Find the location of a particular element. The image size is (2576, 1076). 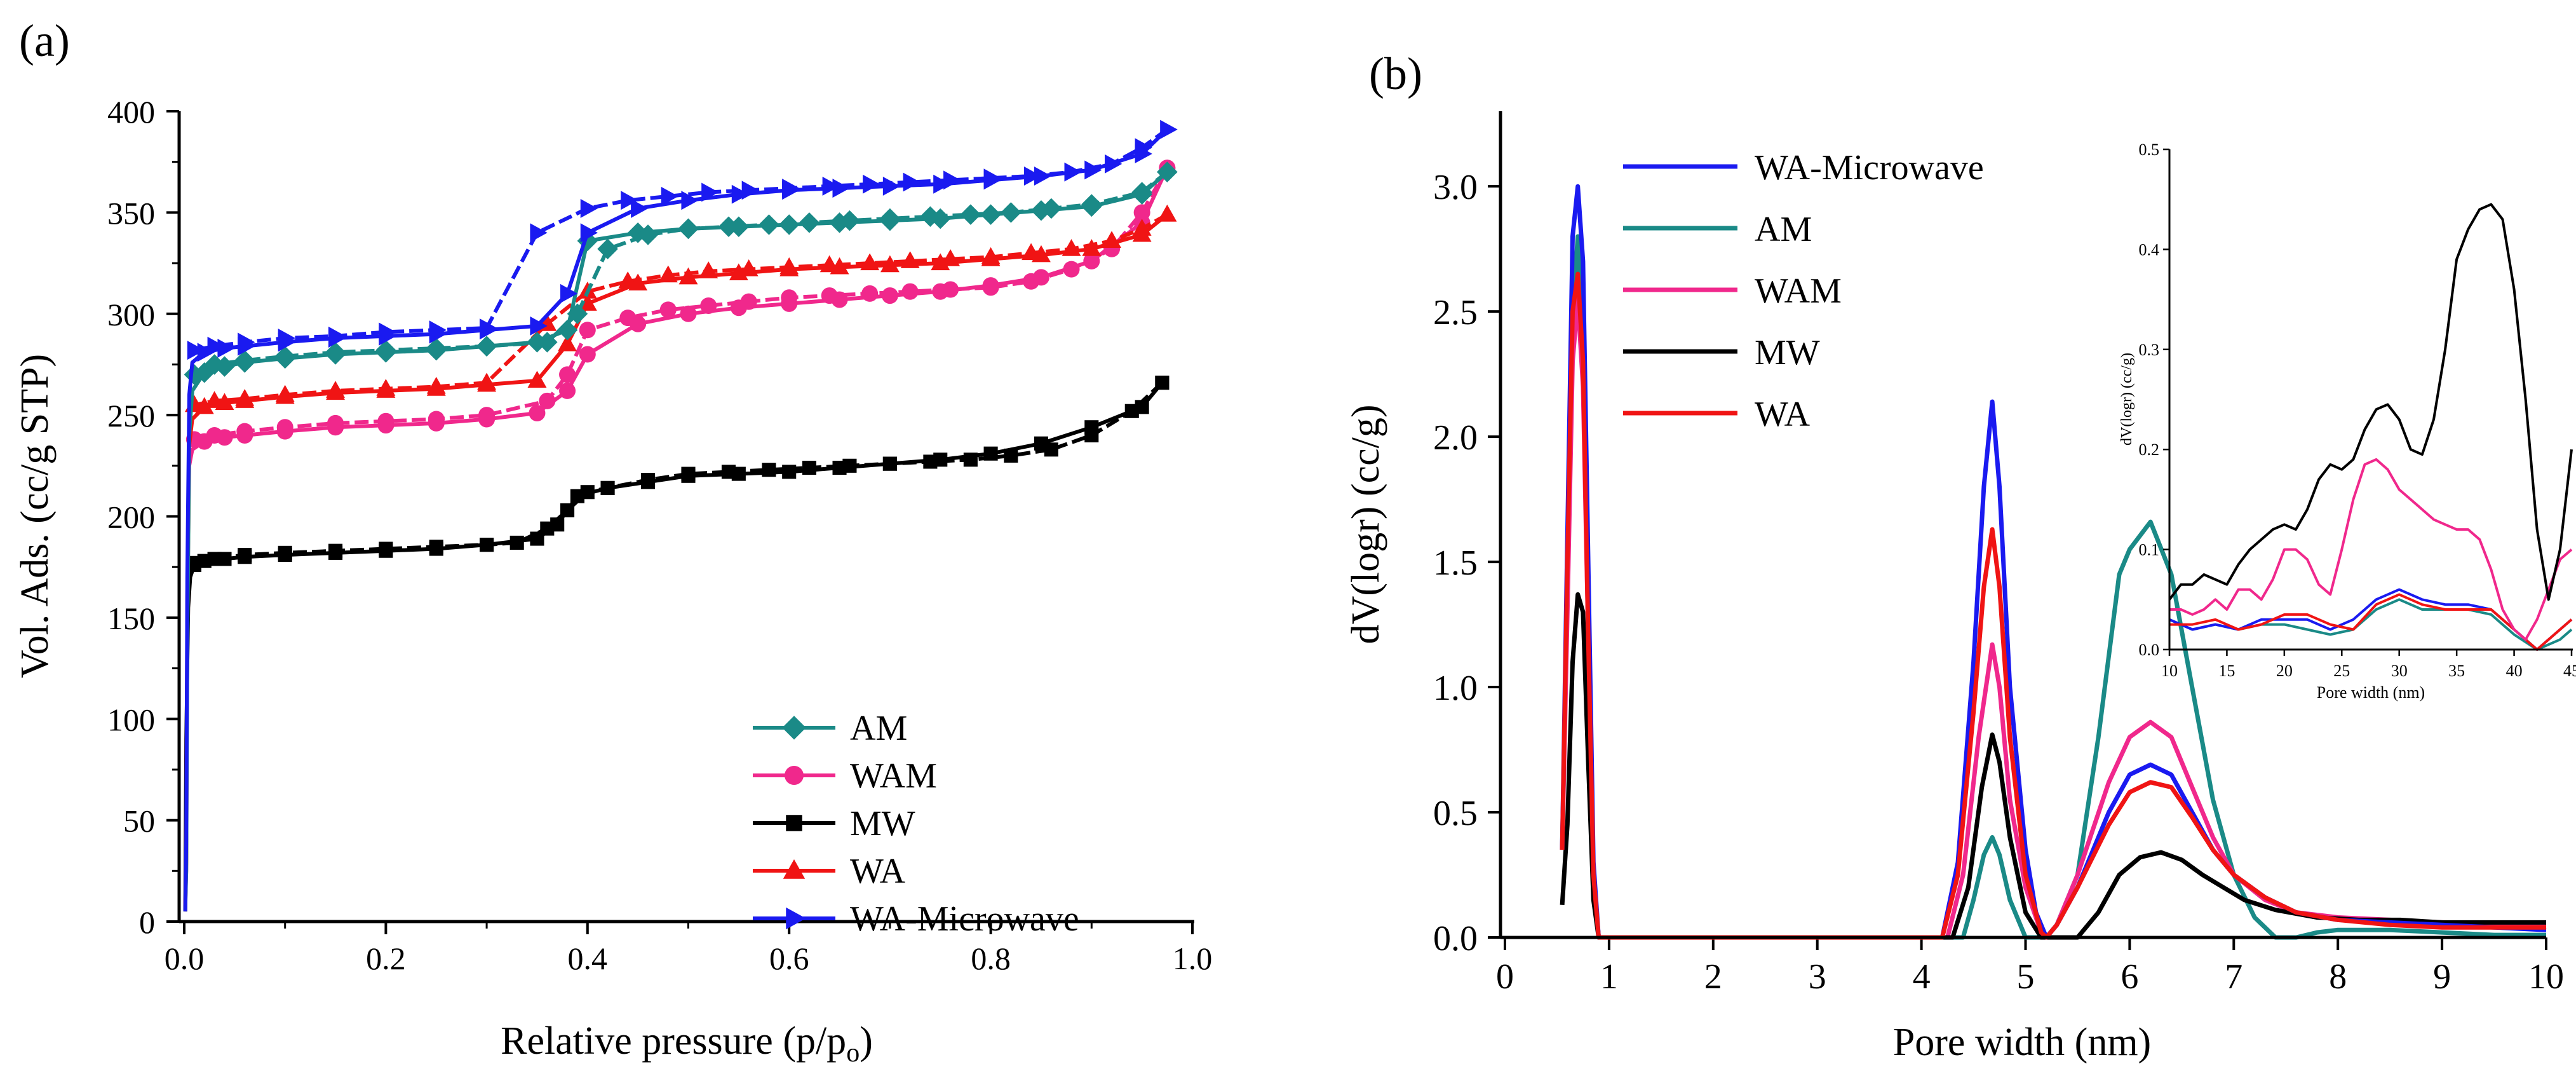

legend-label-b-wam: WAM is located at coordinates (1798, 291).